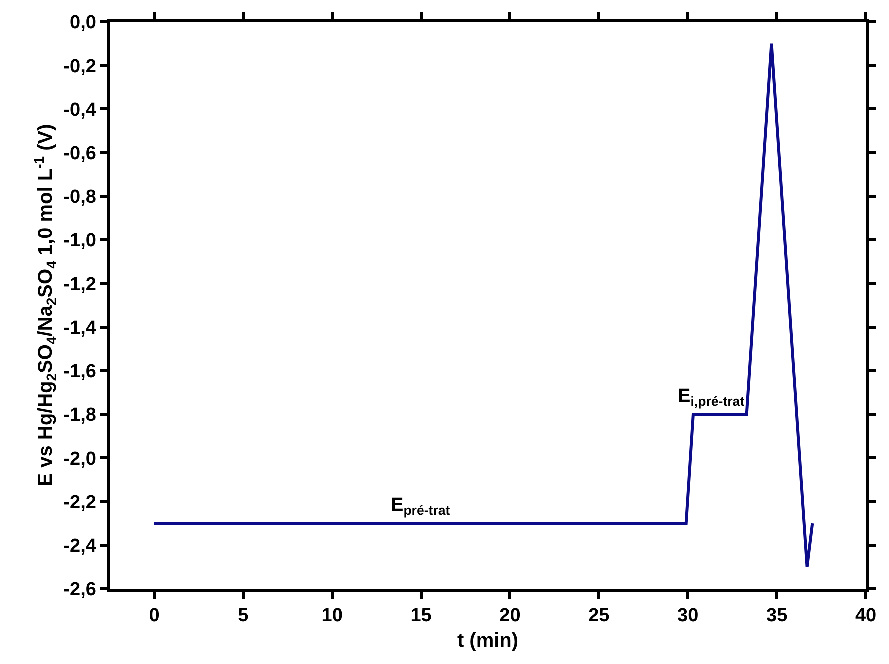 Image resolution: width=889 pixels, height=664 pixels. I want to click on y-tick-label: 0,0, so click(83, 23).